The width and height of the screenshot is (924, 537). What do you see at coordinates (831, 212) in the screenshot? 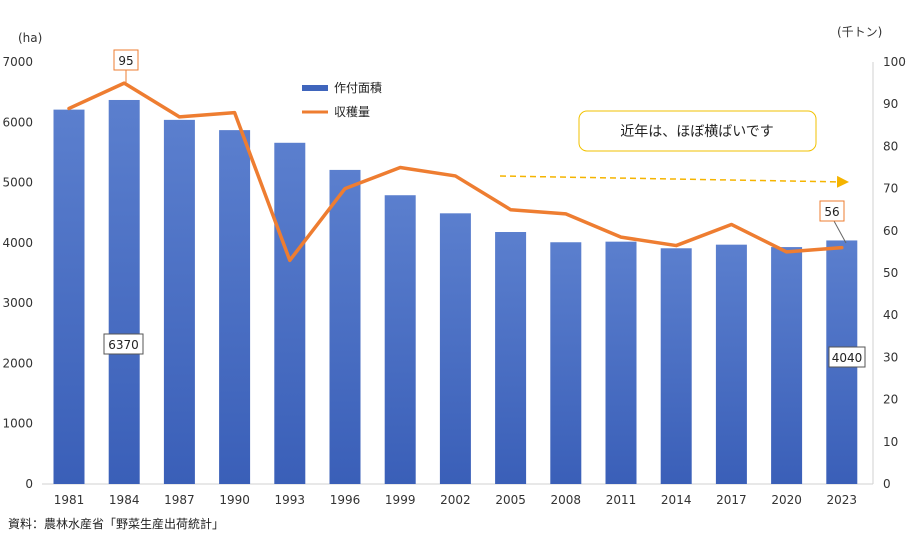
I see `svg-text: 56` at bounding box center [831, 212].